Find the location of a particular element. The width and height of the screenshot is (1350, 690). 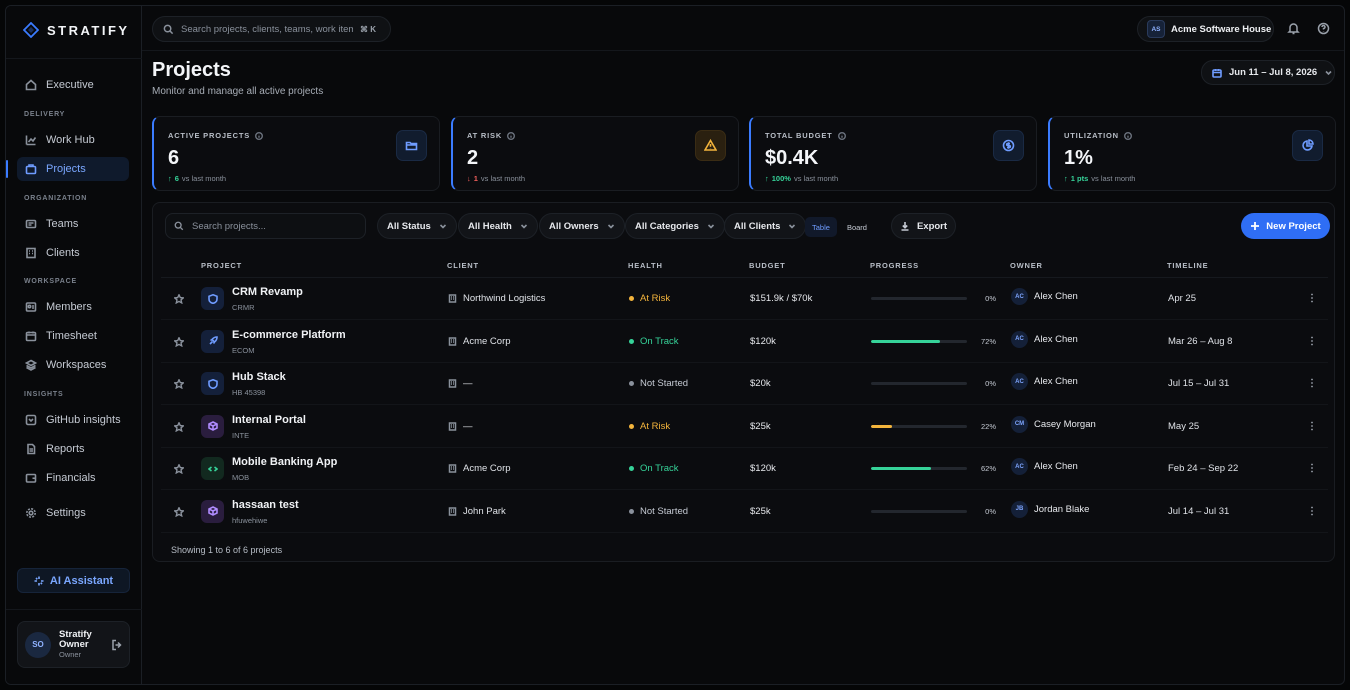

health-filter-dropdown: All Health is located at coordinates (498, 226).